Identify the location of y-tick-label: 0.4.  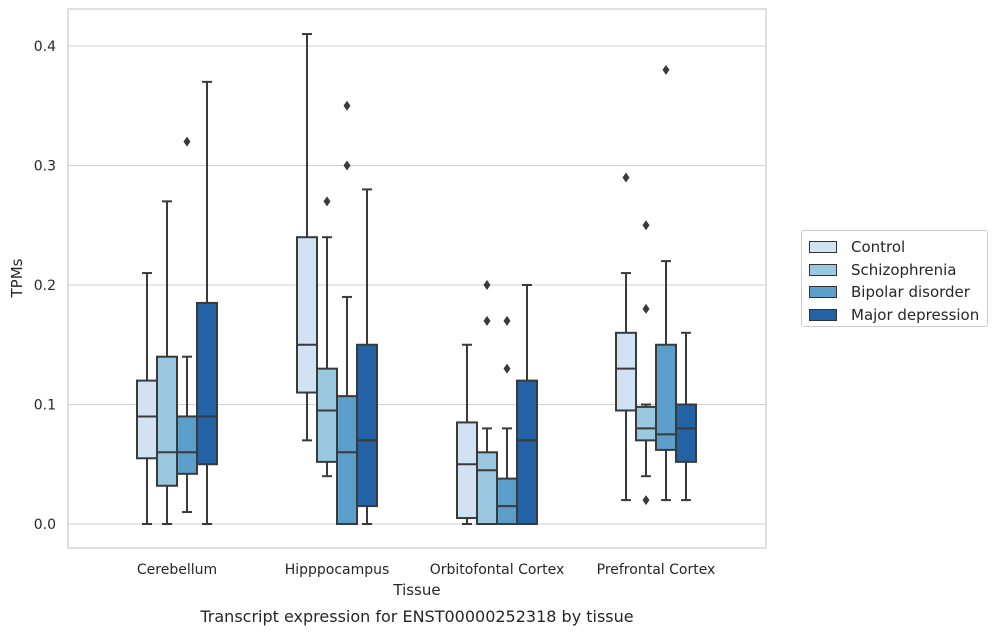
(45, 47).